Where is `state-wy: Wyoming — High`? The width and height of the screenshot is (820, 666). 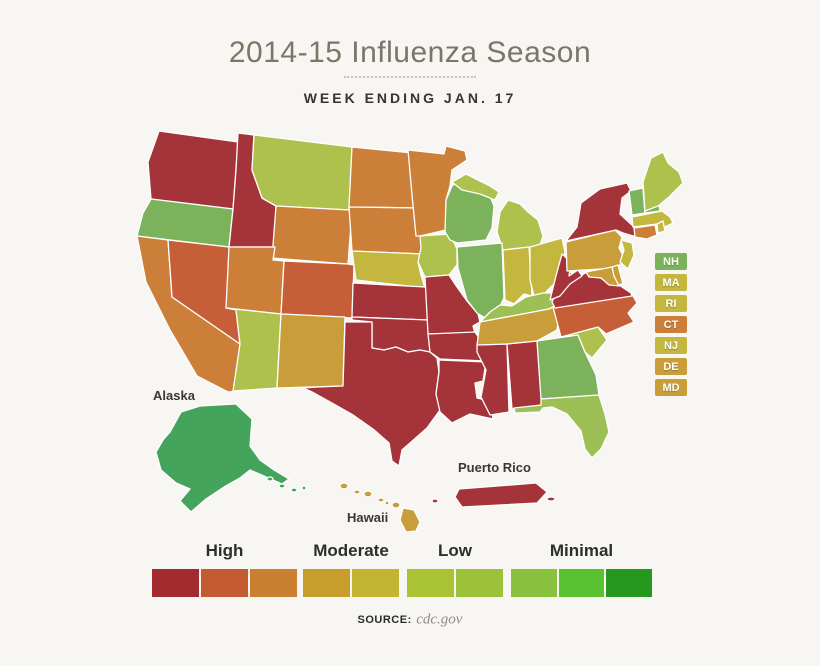
state-wy: Wyoming — High is located at coordinates (312, 235).